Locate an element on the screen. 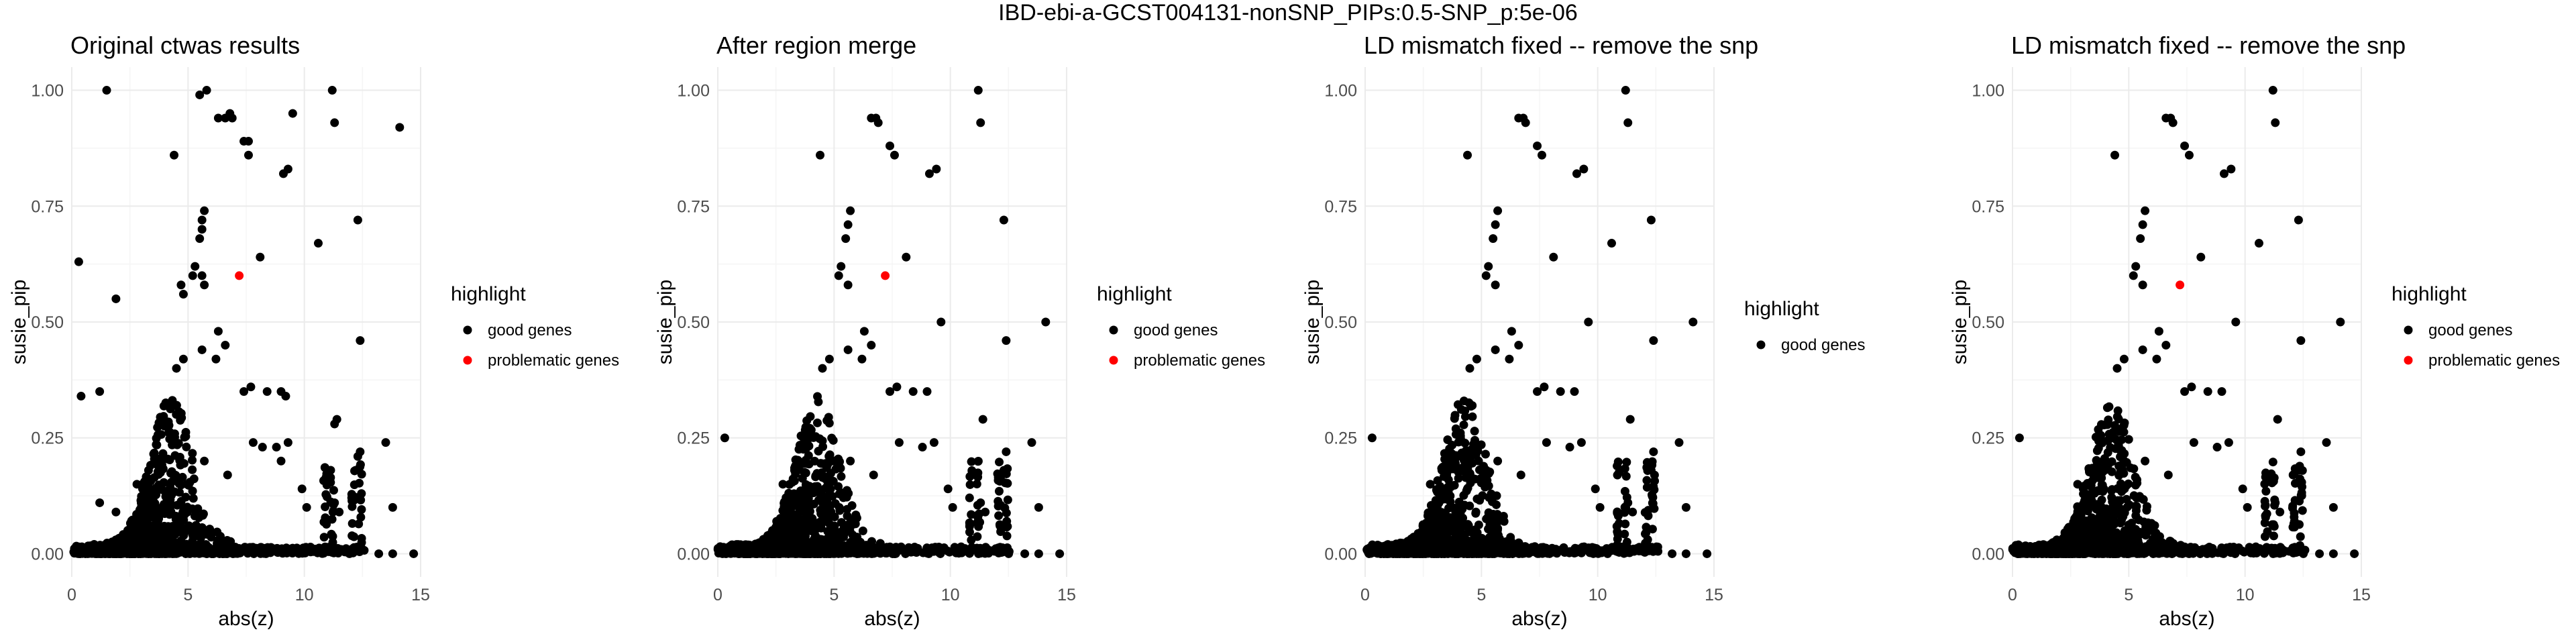  problematic-gene-point is located at coordinates (239, 275).